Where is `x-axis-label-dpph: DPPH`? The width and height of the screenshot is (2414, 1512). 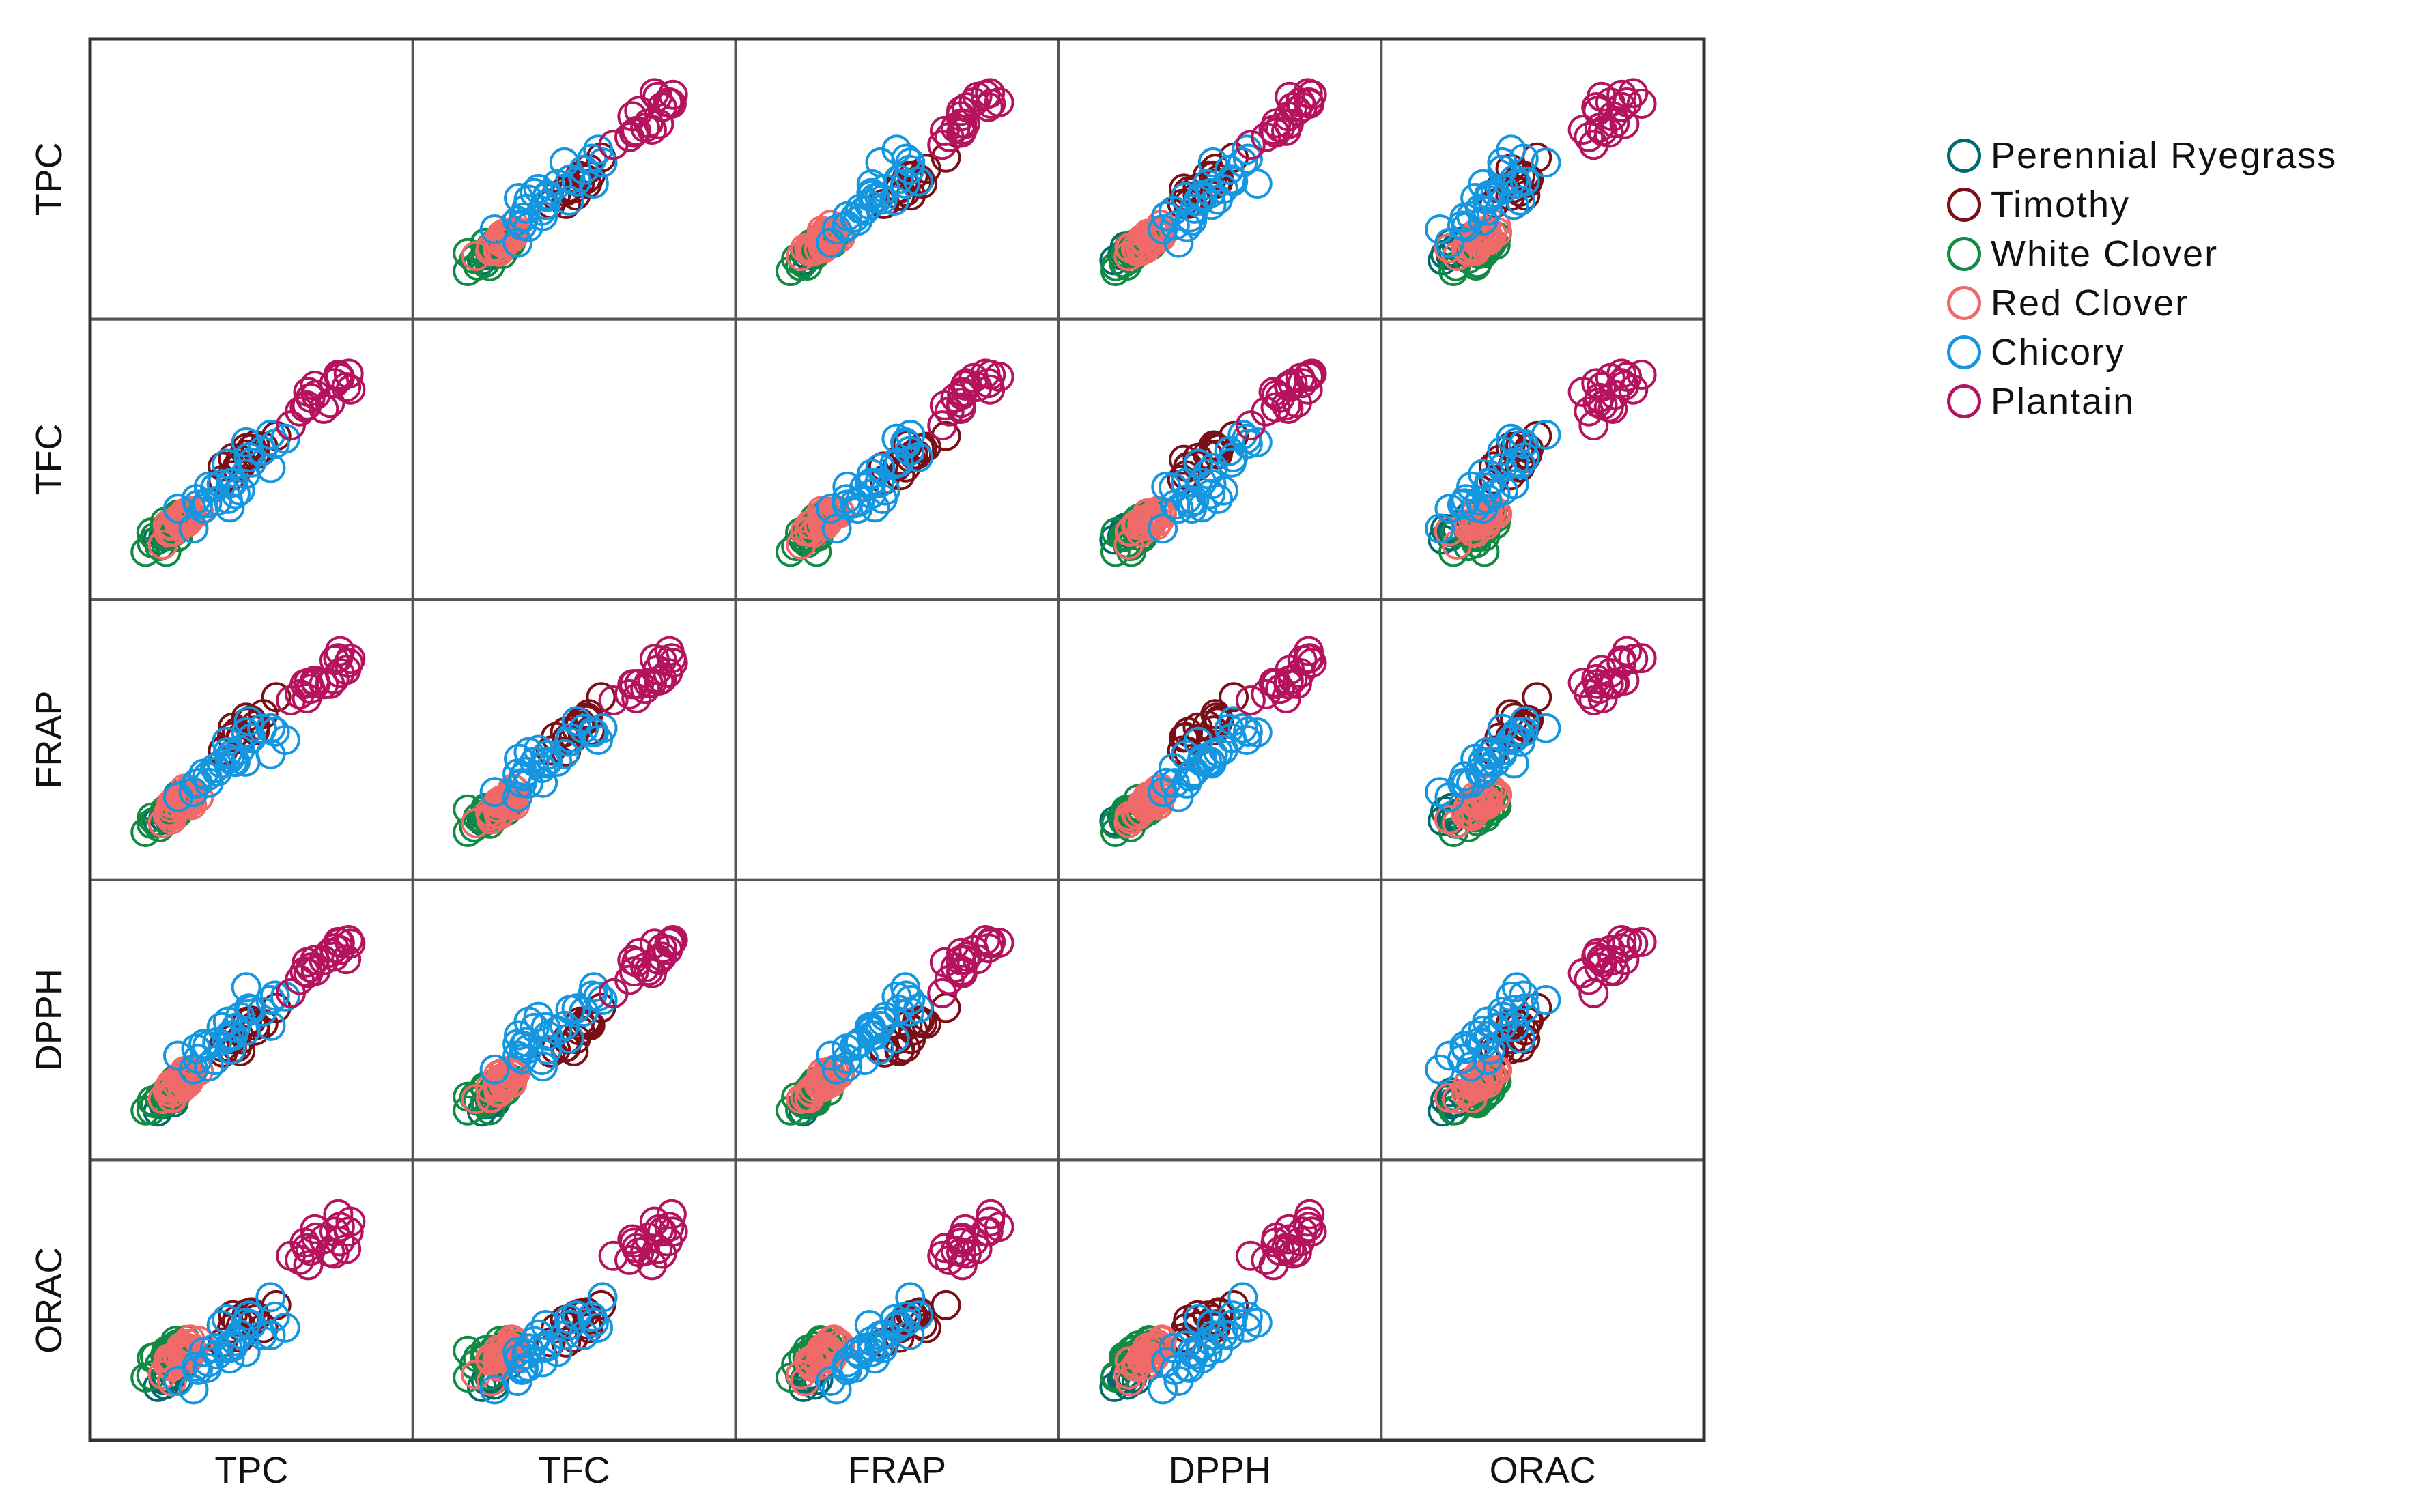 x-axis-label-dpph: DPPH is located at coordinates (1220, 1471).